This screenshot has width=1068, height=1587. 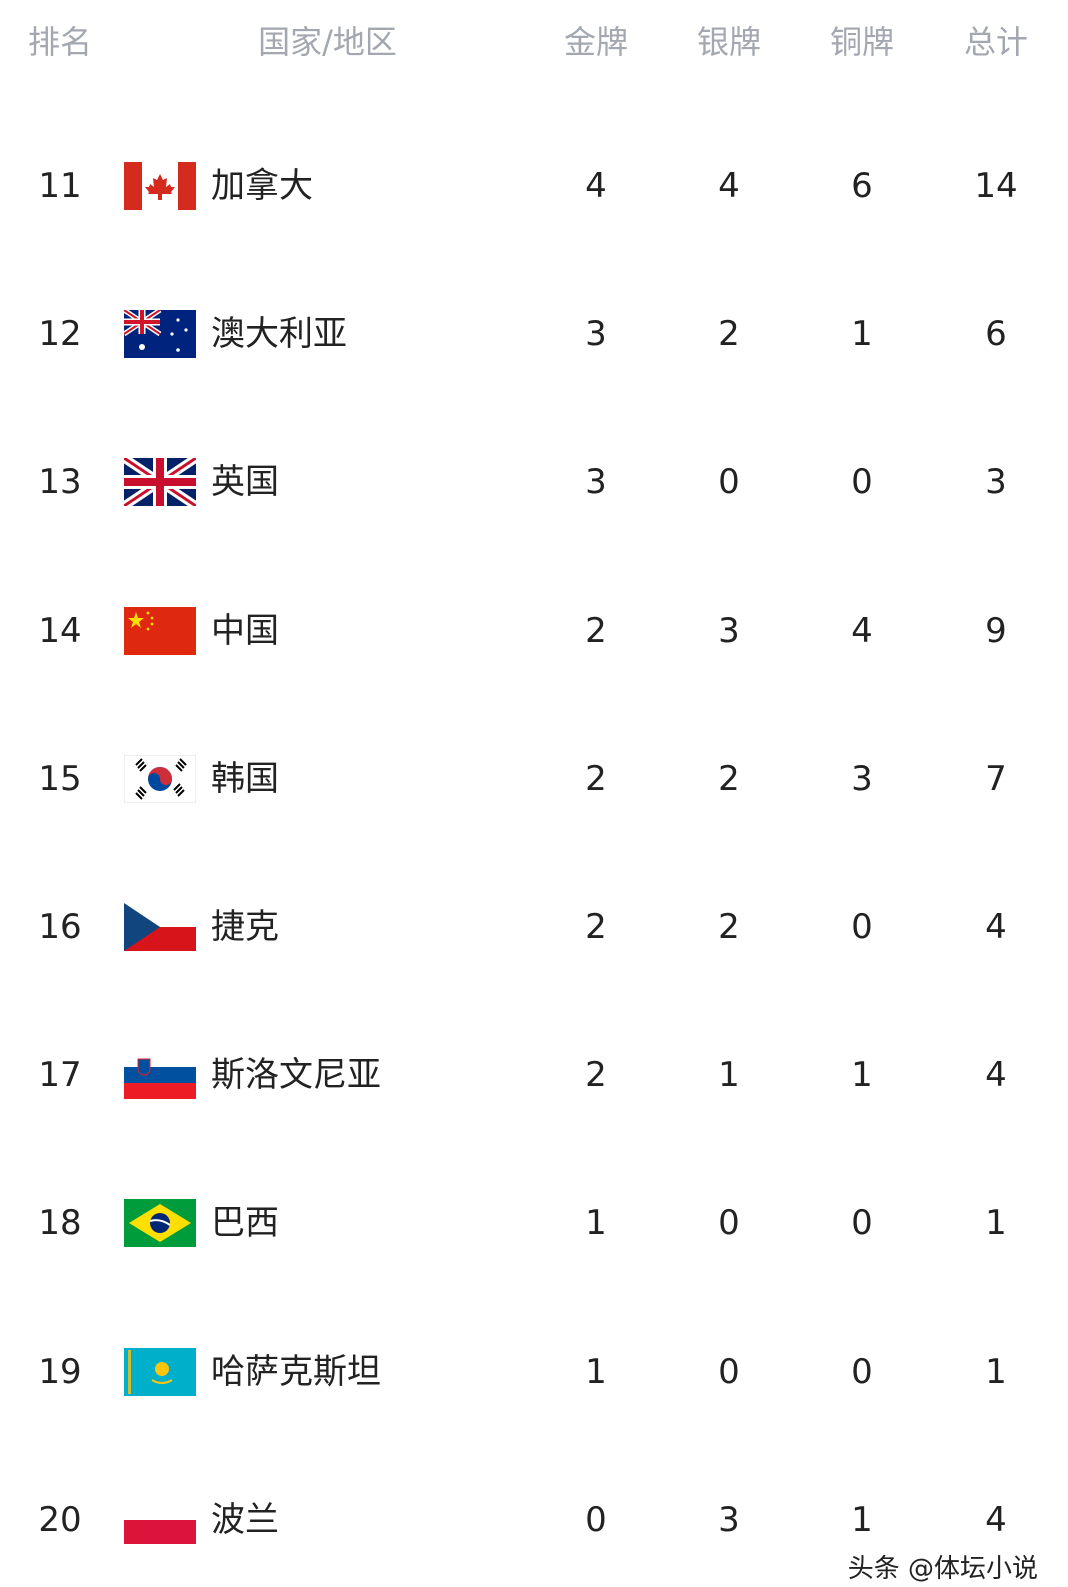 I want to click on korea-flag-icon, so click(x=160, y=778).